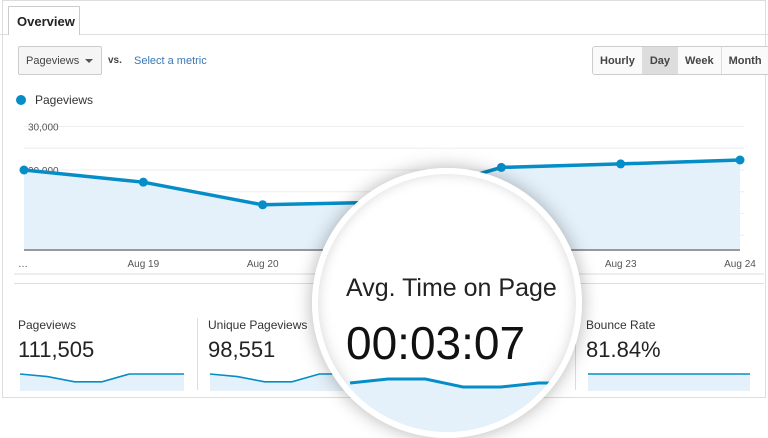  Describe the element at coordinates (263, 264) in the screenshot. I see `x-tick-label: Aug 20` at that location.